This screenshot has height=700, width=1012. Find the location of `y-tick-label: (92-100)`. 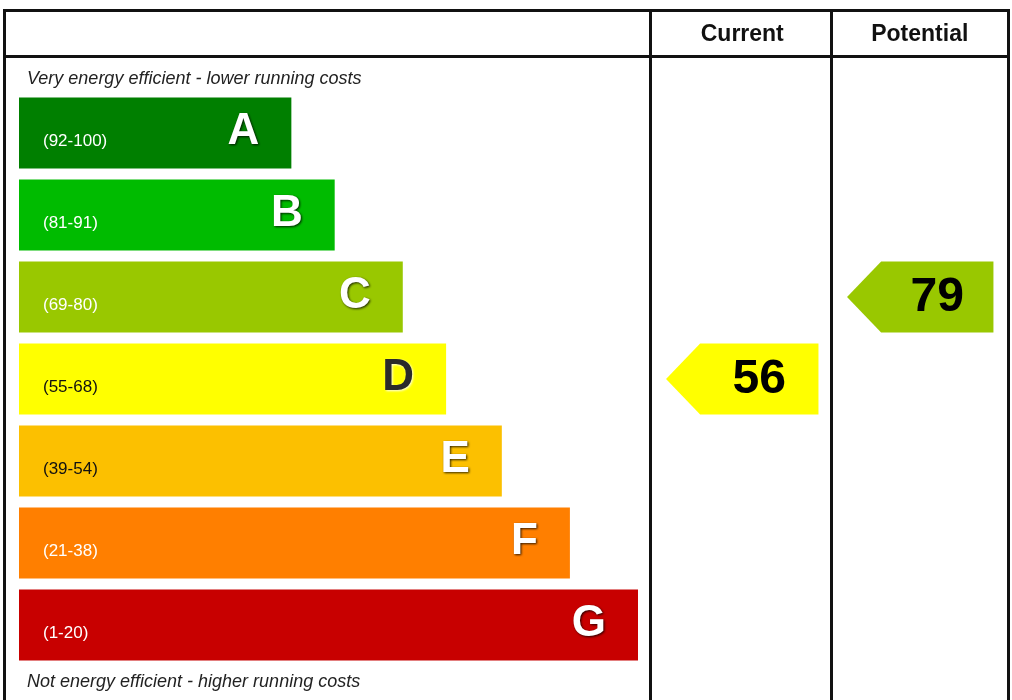

y-tick-label: (92-100) is located at coordinates (75, 140).